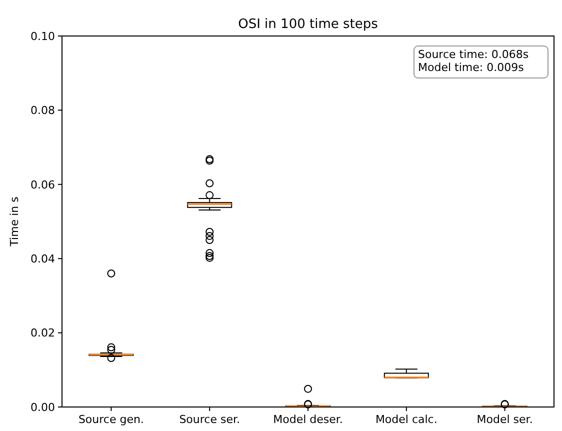 Image resolution: width=562 pixels, height=431 pixels. I want to click on y-axis-title: Time in s, so click(14, 222).